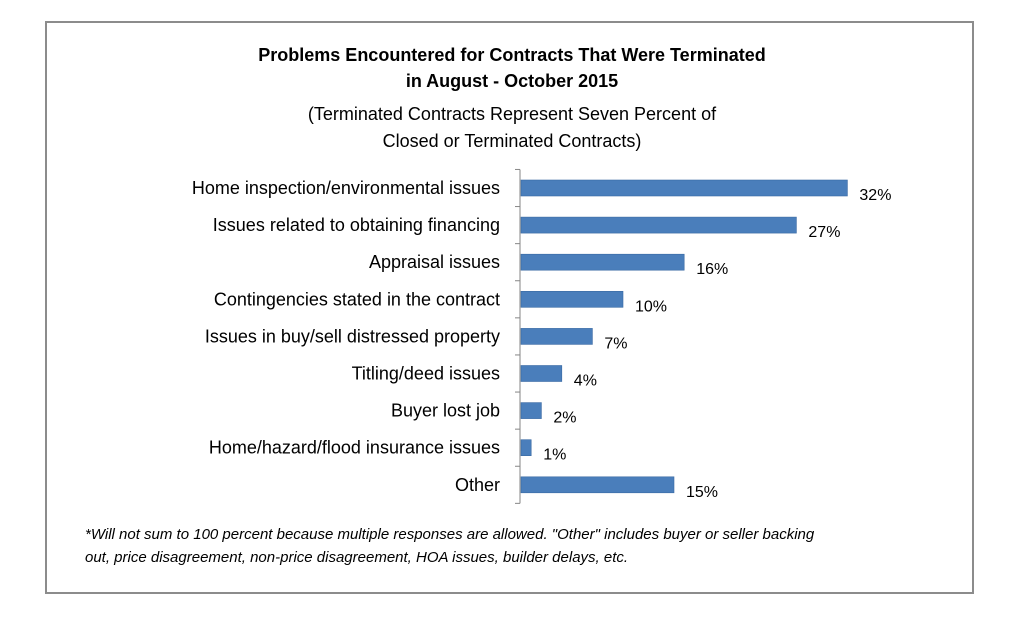 This screenshot has height=623, width=1024. What do you see at coordinates (434, 262) in the screenshot?
I see `category-label: Appraisal issues` at bounding box center [434, 262].